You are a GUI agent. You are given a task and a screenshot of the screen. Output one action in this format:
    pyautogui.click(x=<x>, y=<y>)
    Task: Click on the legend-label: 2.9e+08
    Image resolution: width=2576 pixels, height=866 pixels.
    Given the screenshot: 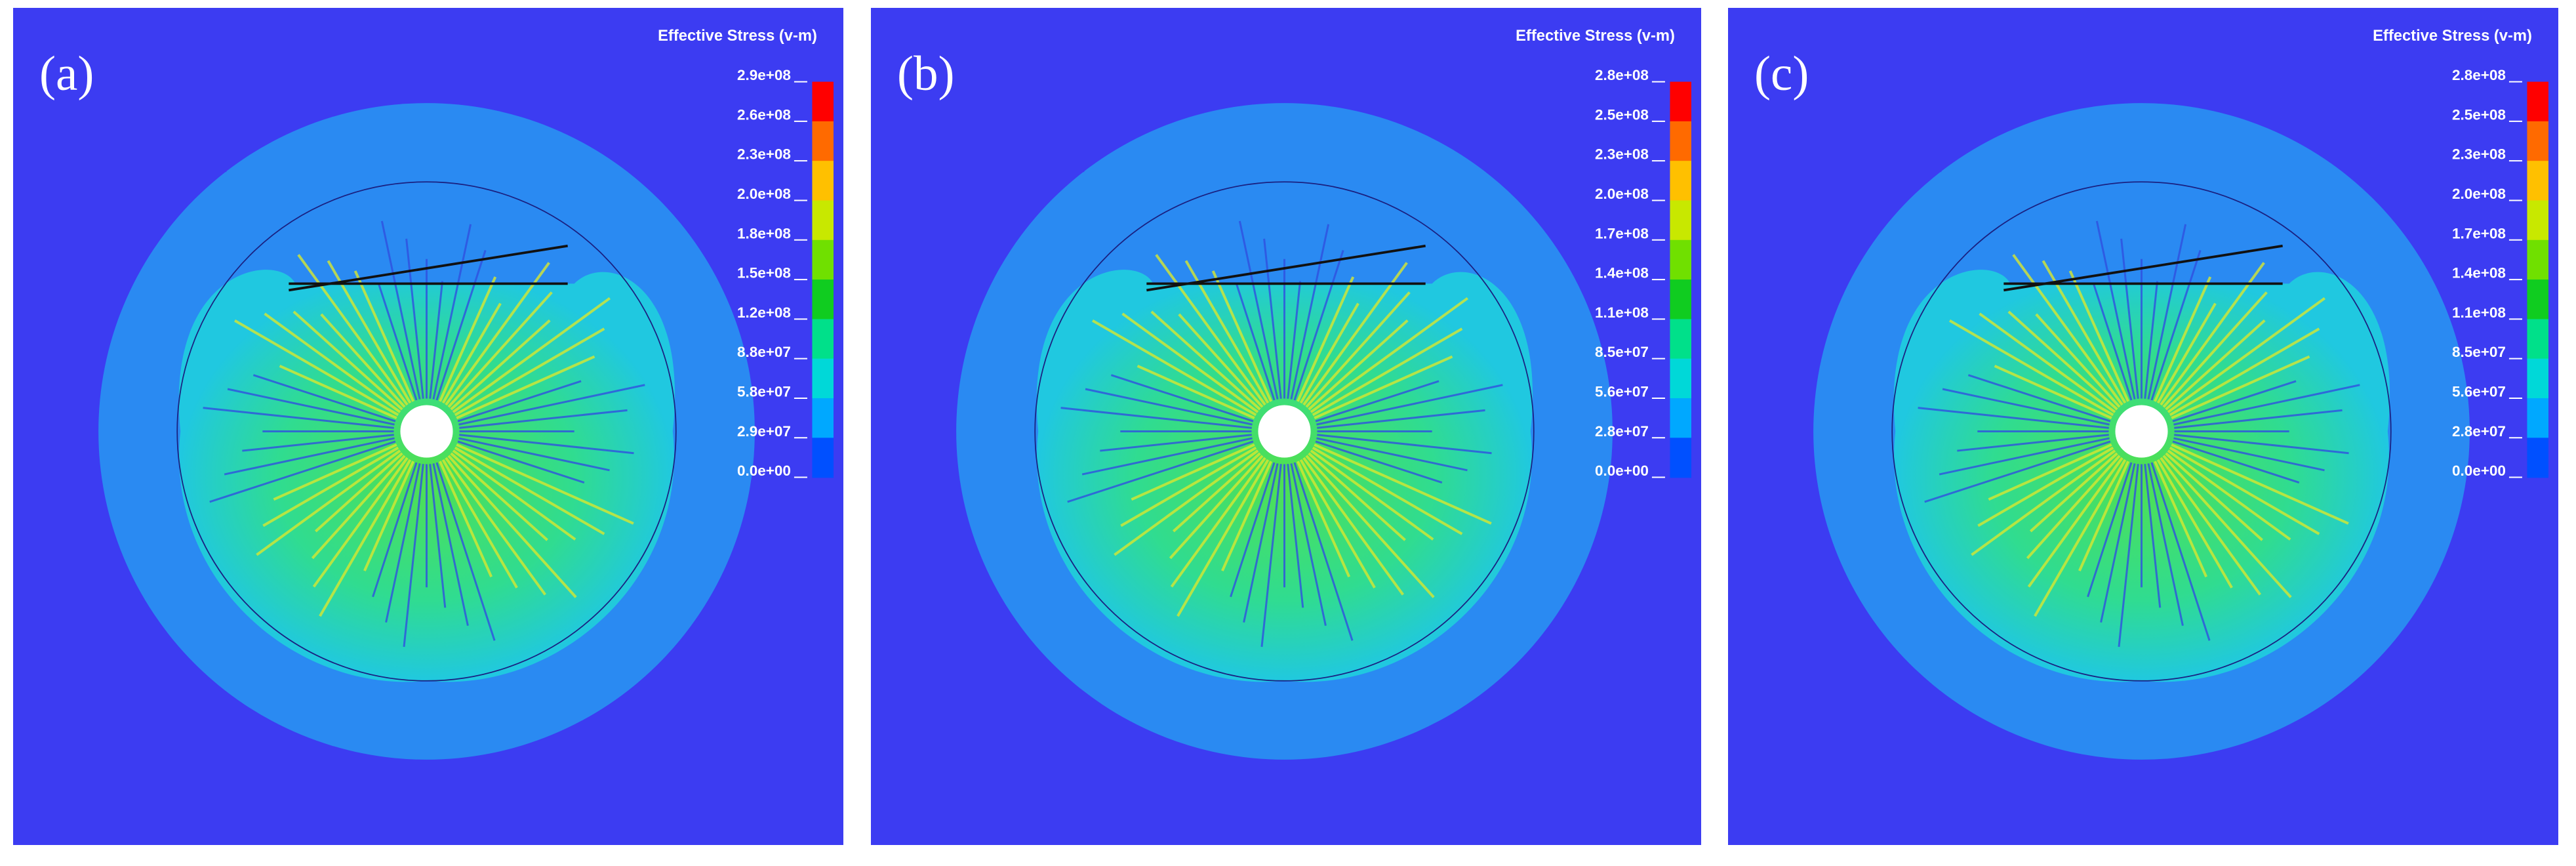 What is the action you would take?
    pyautogui.click(x=764, y=75)
    